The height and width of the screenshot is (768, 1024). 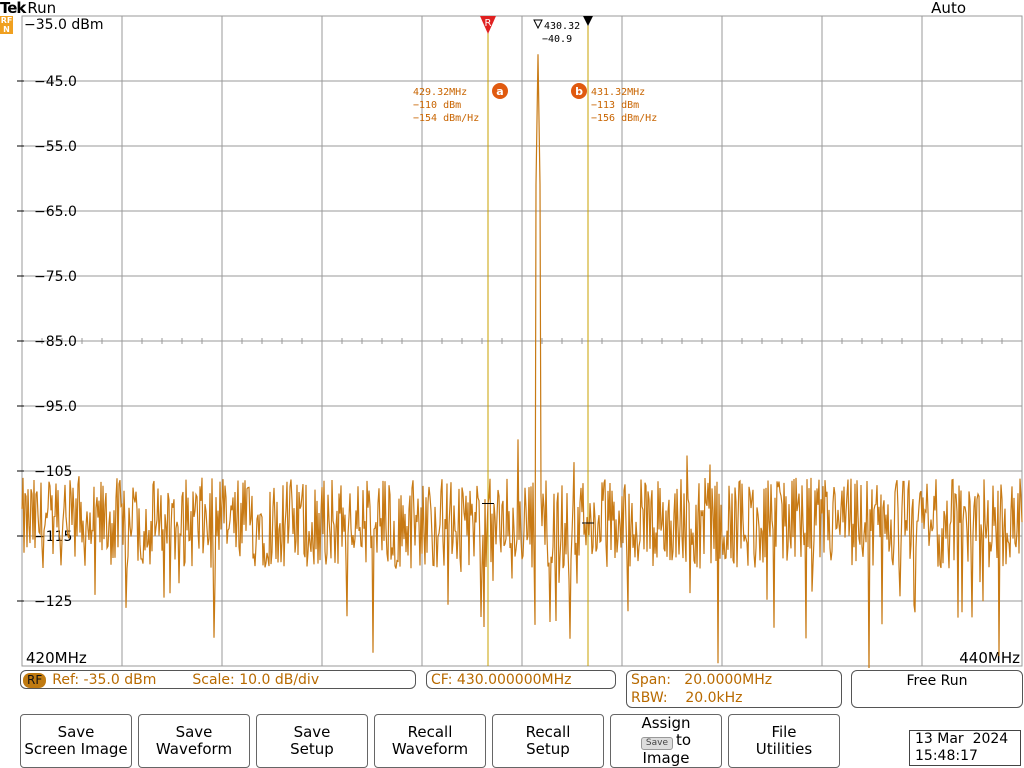 What do you see at coordinates (440, 92) in the screenshot?
I see `cursor-a-frequency: 429.32MHz` at bounding box center [440, 92].